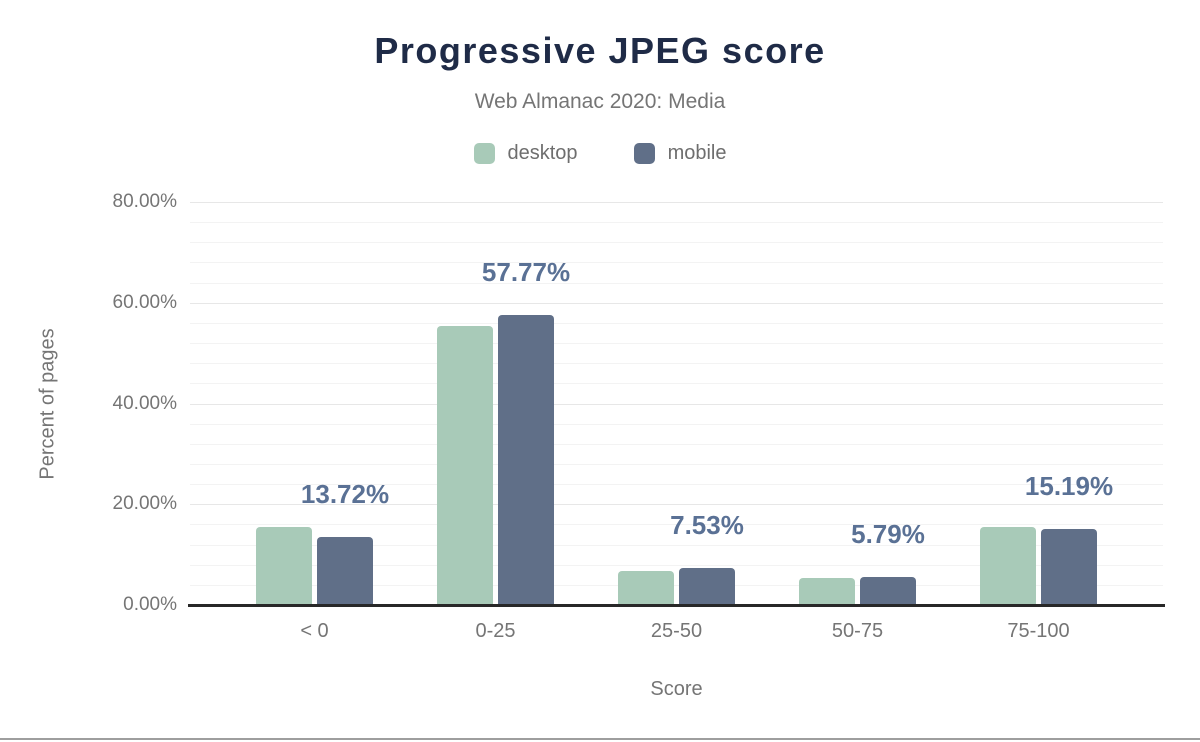 Image resolution: width=1200 pixels, height=742 pixels. I want to click on legend-item-desktop: desktop, so click(525, 153).